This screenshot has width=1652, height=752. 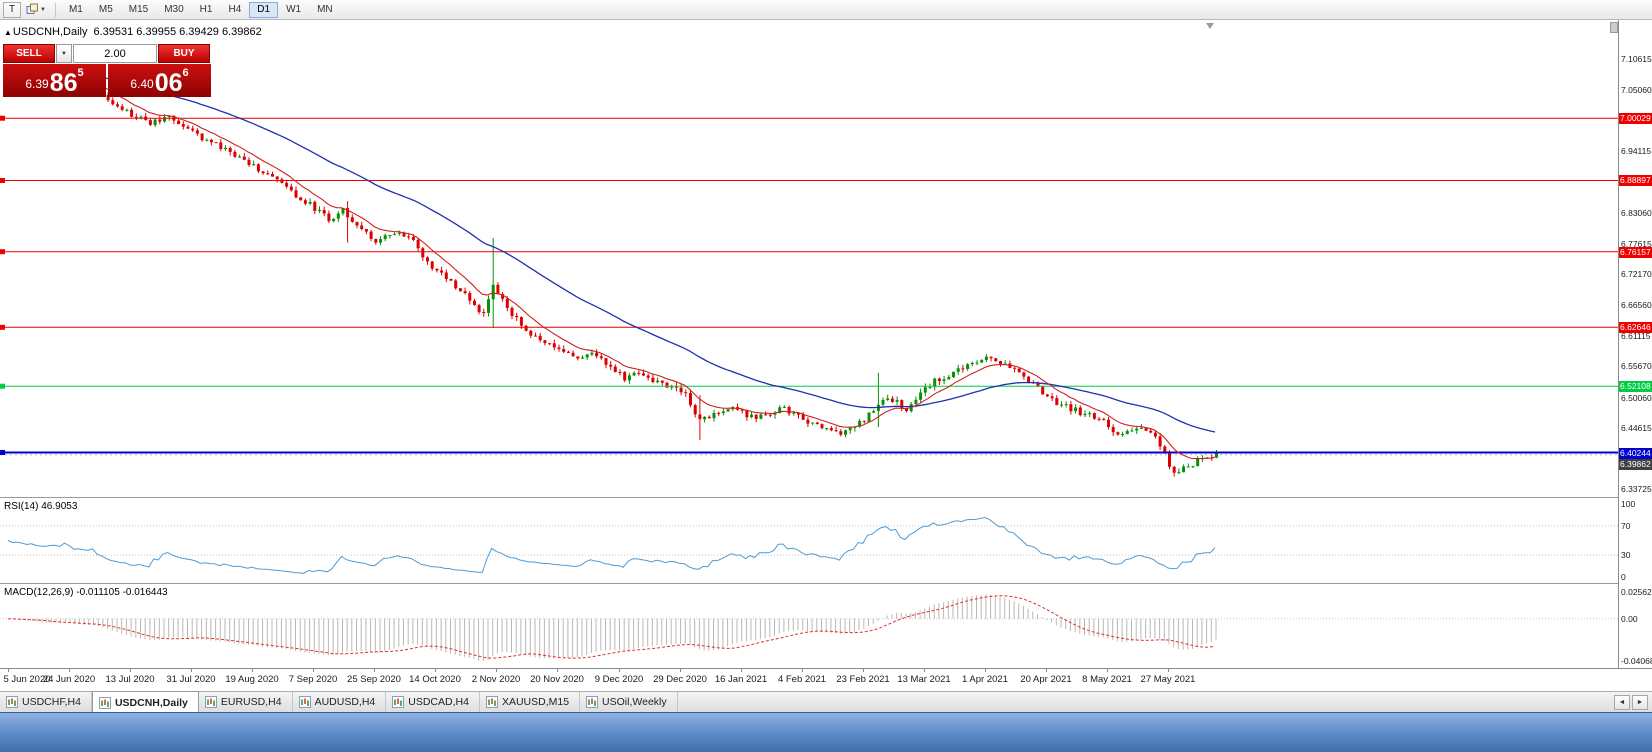 I want to click on layers-icon, so click(x=32, y=8).